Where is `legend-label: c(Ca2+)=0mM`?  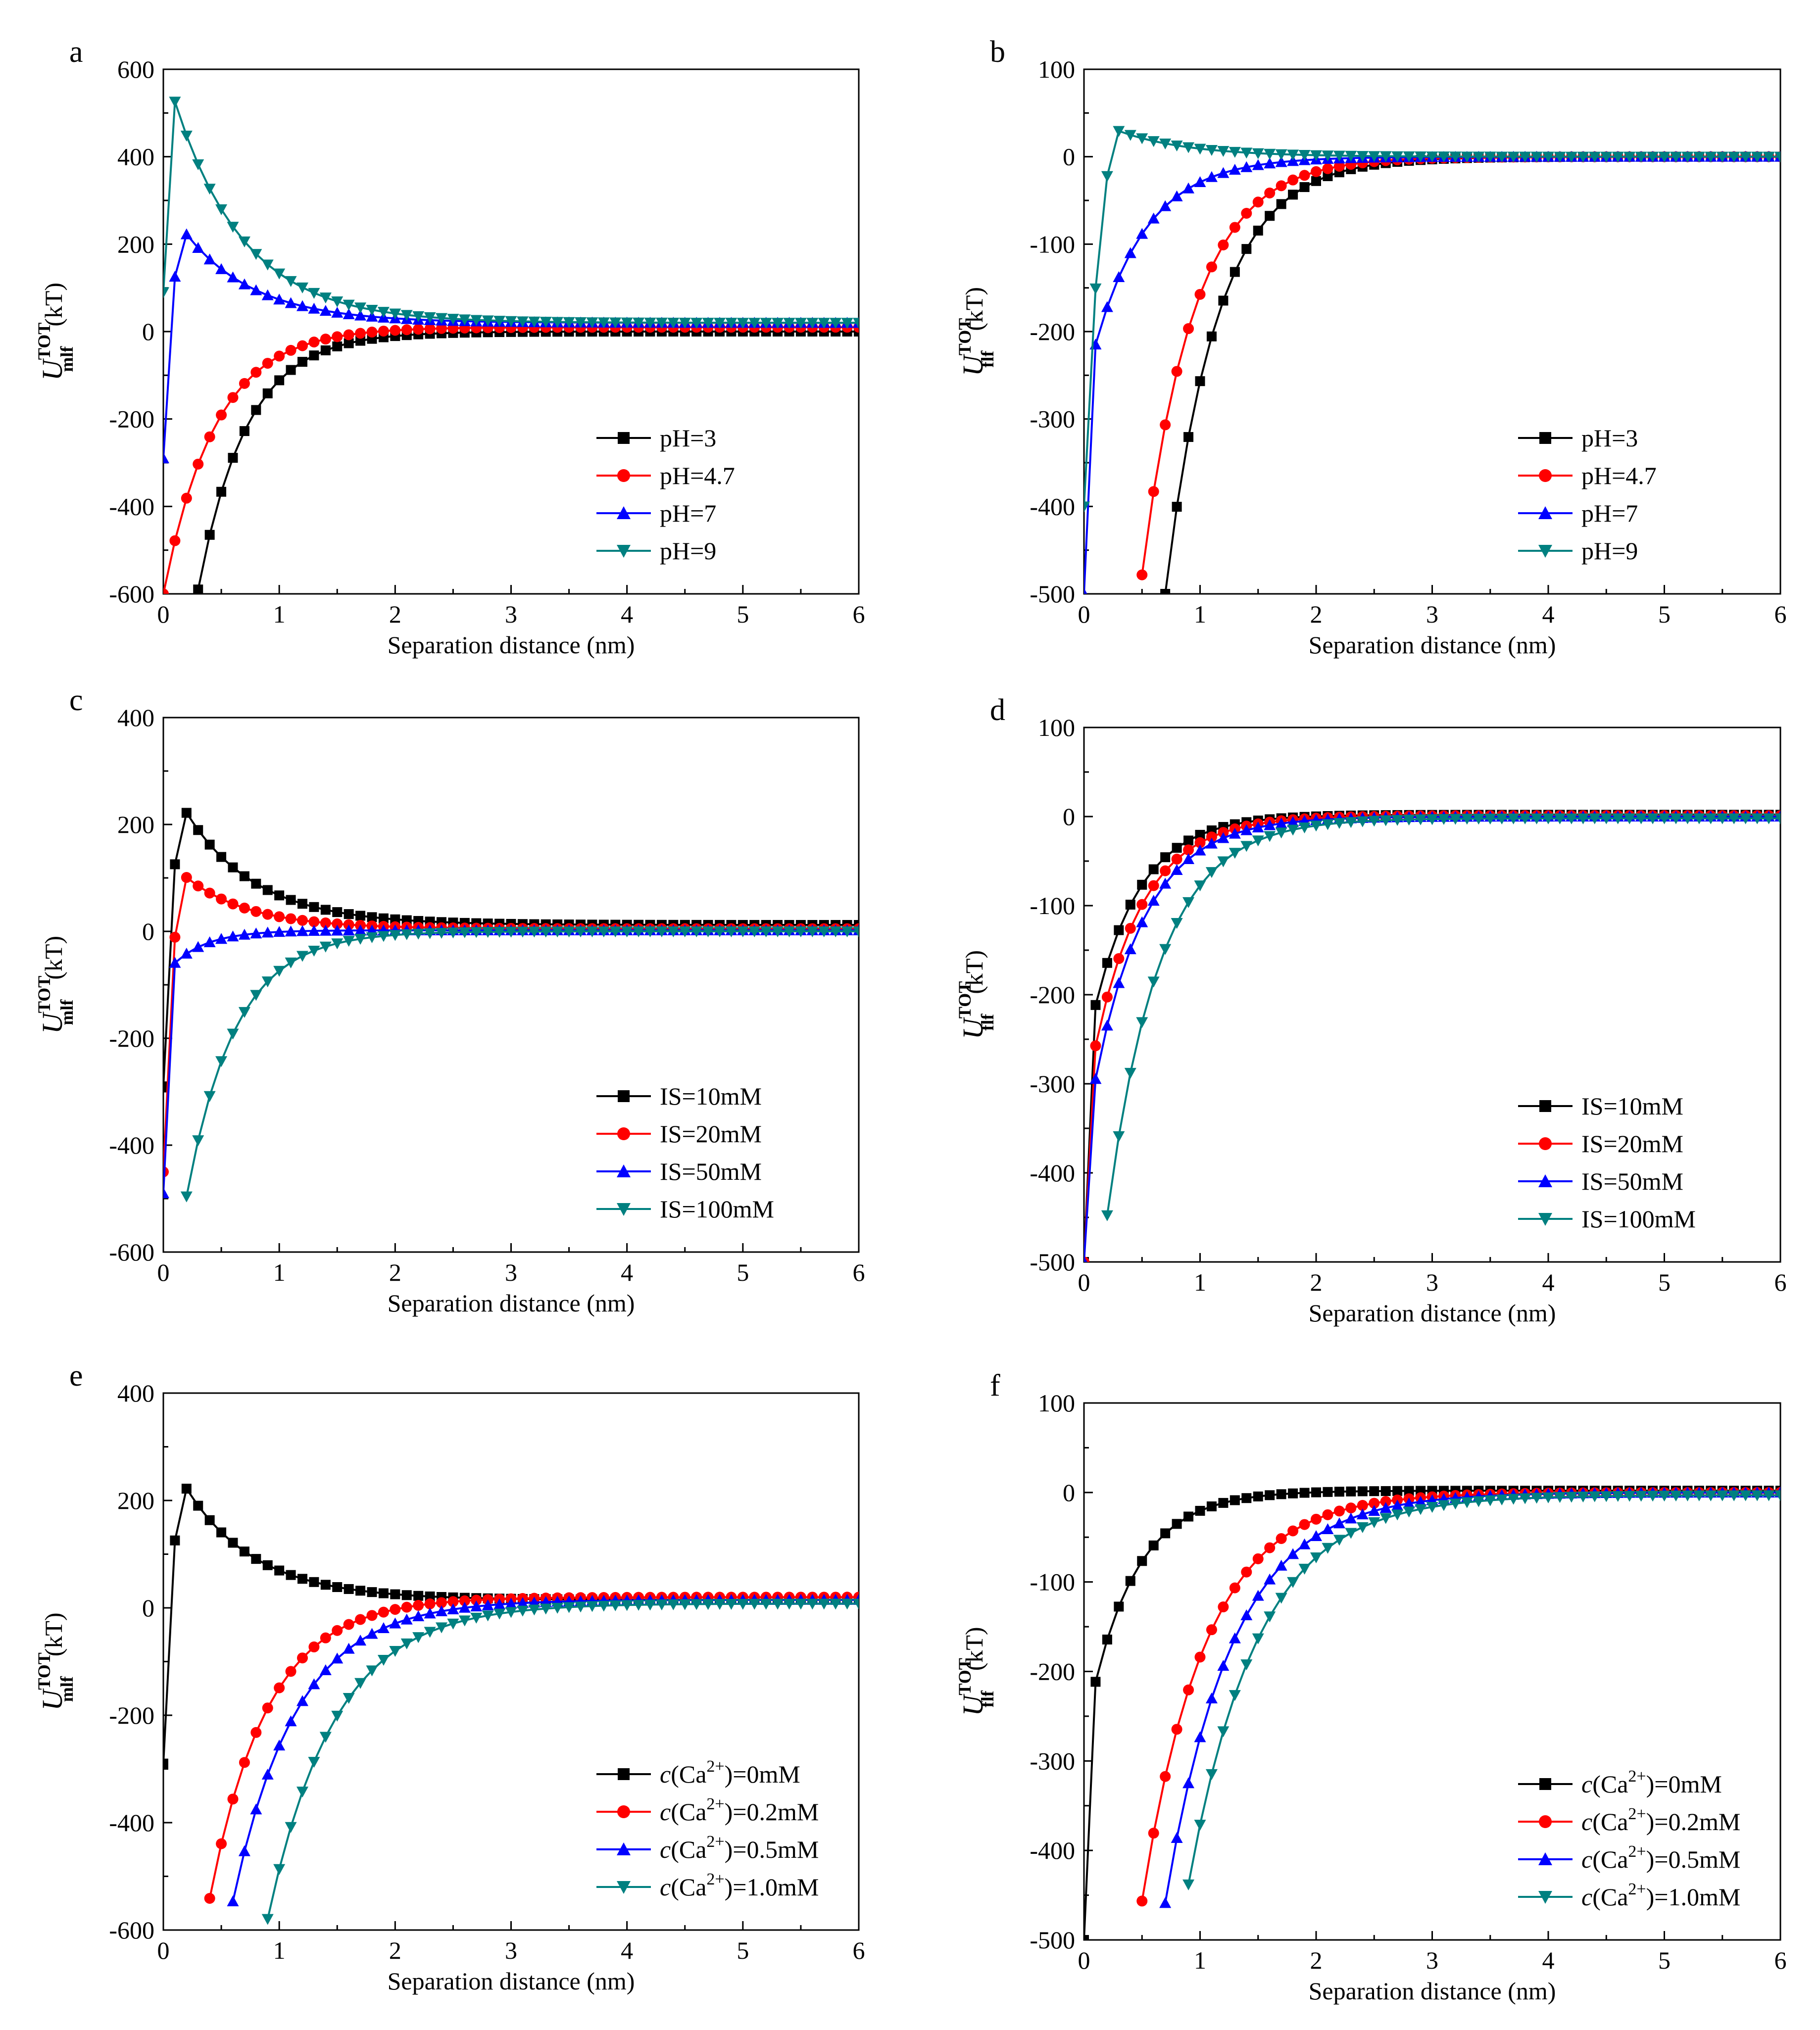 legend-label: c(Ca2+)=0mM is located at coordinates (1651, 1782).